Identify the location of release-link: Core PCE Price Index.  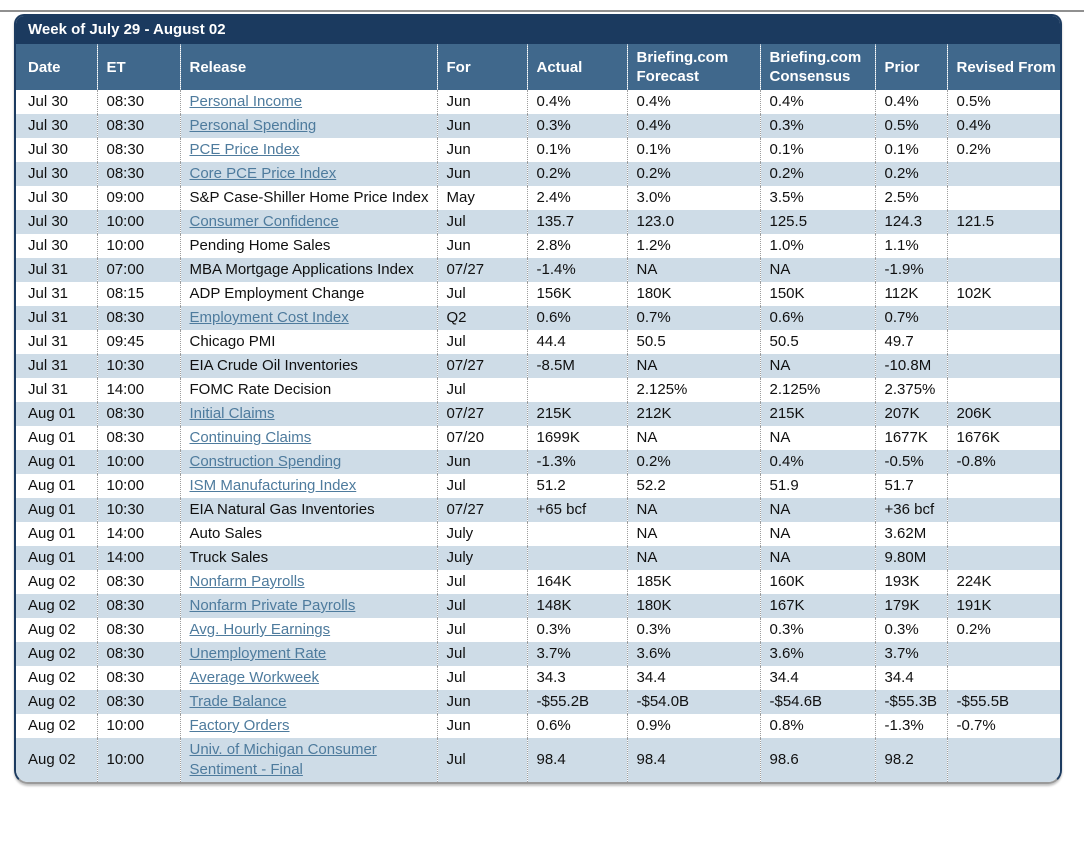
(263, 173).